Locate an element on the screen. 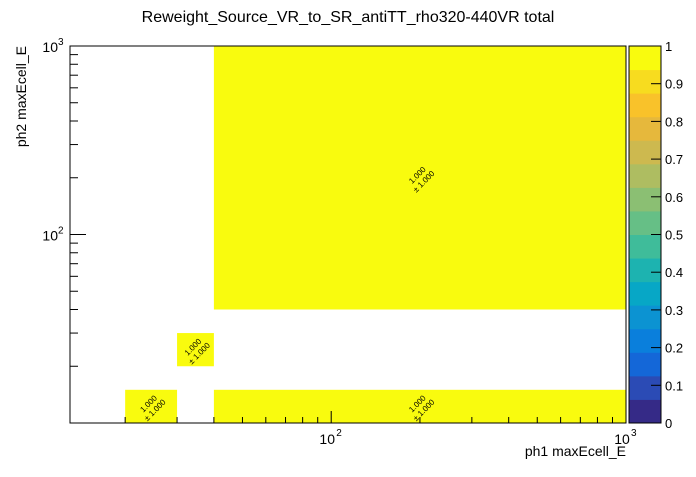  x-tick-label-exponent: 2 is located at coordinates (339, 433).